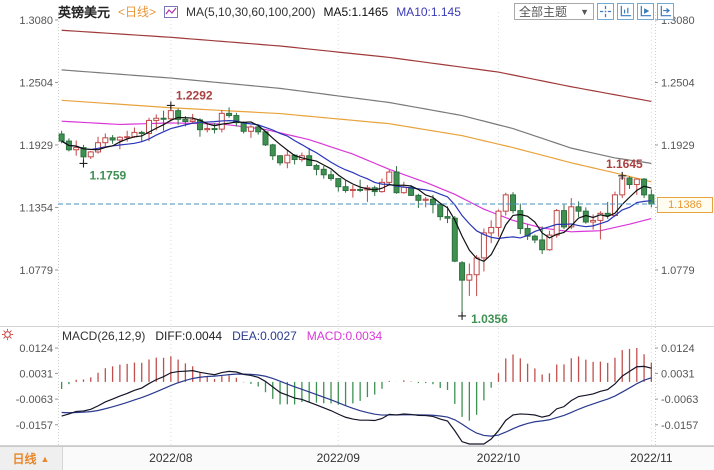  I want to click on axis-scale-icon, so click(626, 11).